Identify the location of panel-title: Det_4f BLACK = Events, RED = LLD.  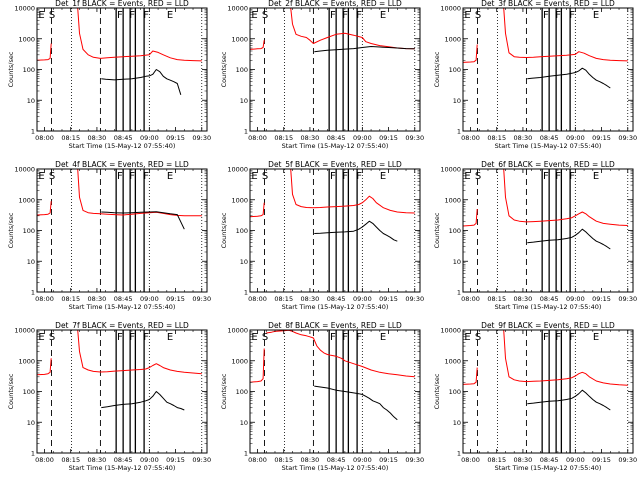
(122, 164).